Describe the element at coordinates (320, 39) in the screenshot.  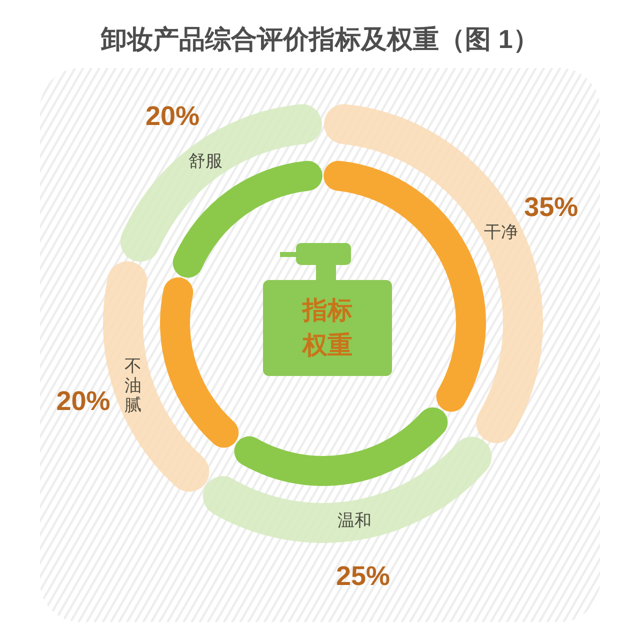
I see `title: 卸妆产品综合评价指标及权重（图 1）` at that location.